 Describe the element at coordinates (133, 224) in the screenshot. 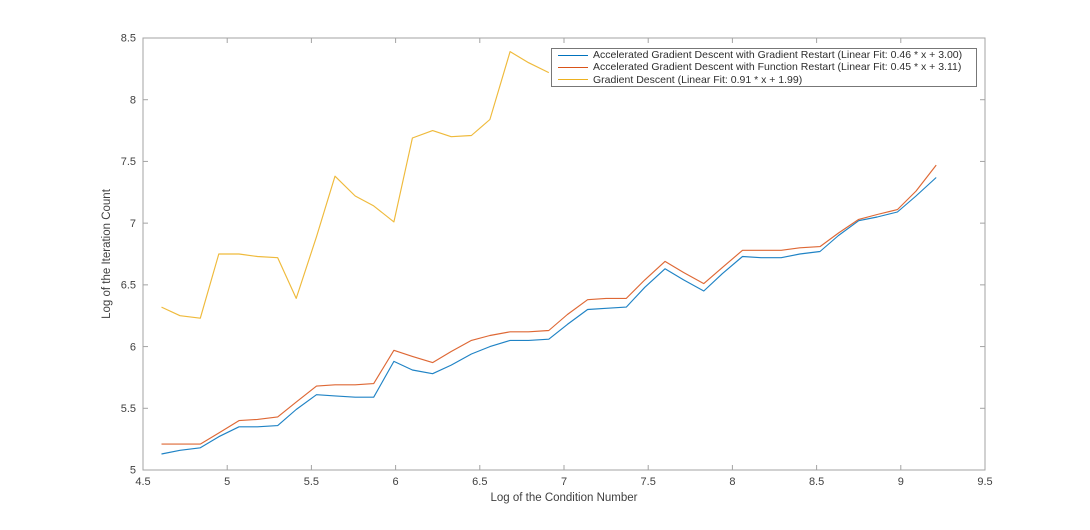

I see `y-tick-label: 7` at that location.